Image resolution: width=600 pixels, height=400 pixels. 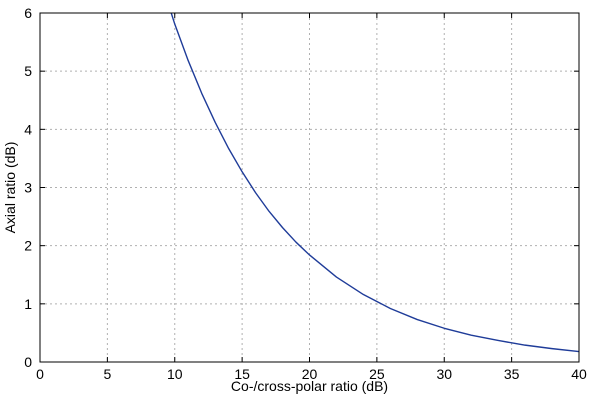 I want to click on x-tick-label: 5, so click(x=107, y=374).